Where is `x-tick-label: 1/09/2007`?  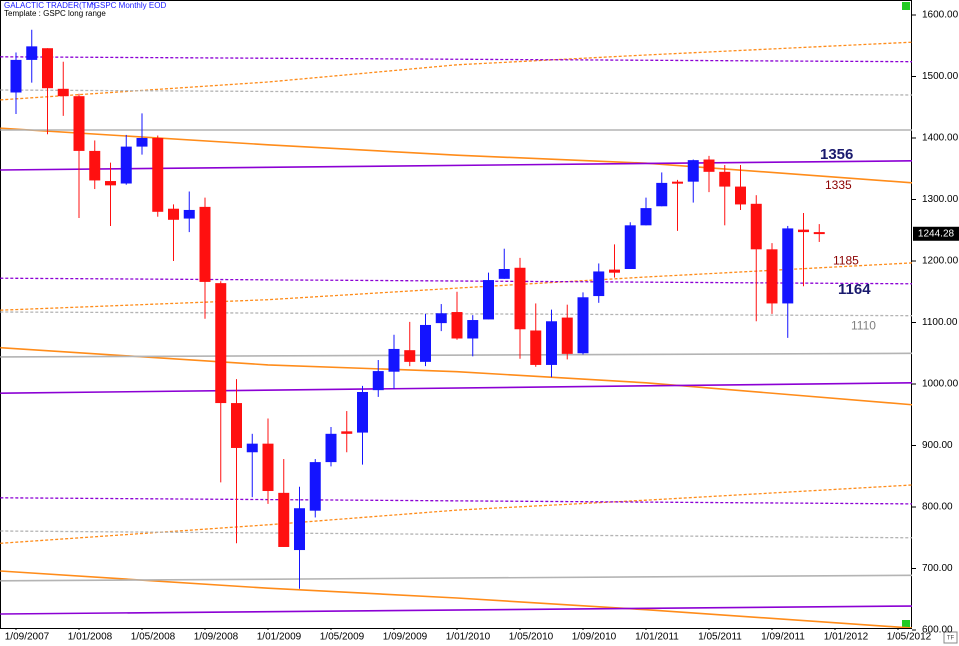
x-tick-label: 1/09/2007 is located at coordinates (27, 637).